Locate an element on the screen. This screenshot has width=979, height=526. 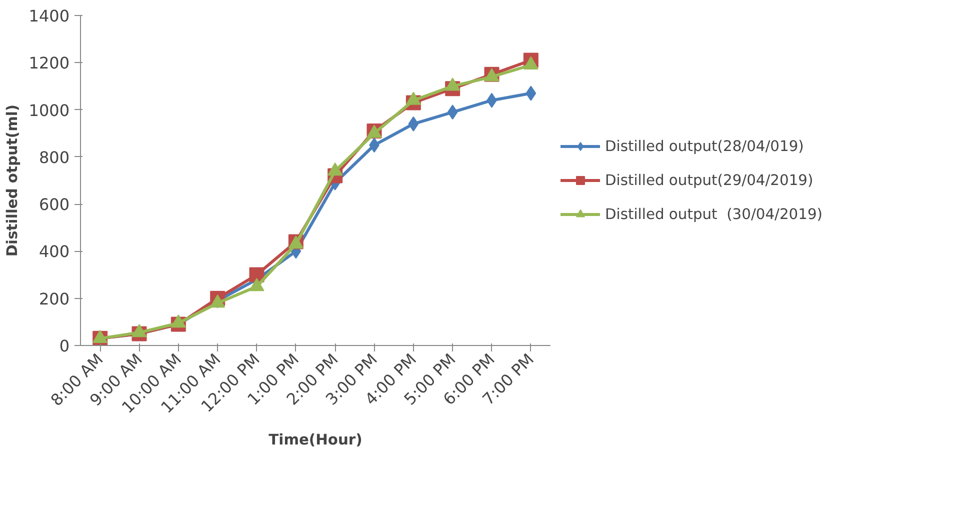
y-tick-label: 0 is located at coordinates (64, 346).